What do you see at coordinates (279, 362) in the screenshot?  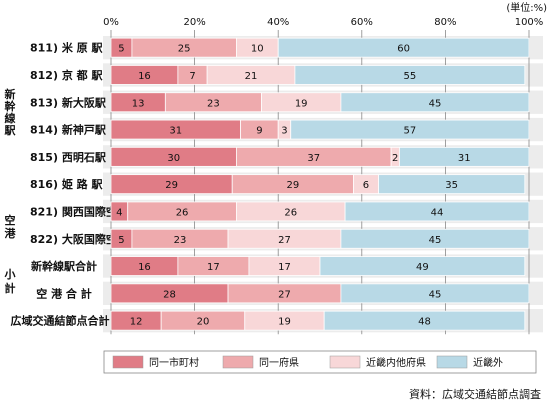 I see `legend-label: 同一府県` at bounding box center [279, 362].